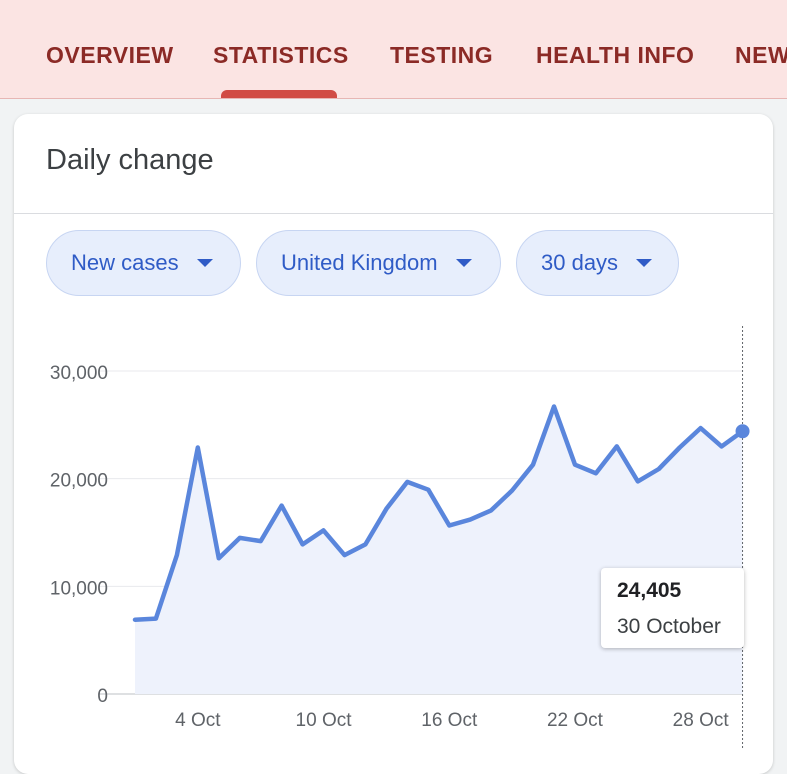  What do you see at coordinates (649, 590) in the screenshot?
I see `tooltip-value: 24,405` at bounding box center [649, 590].